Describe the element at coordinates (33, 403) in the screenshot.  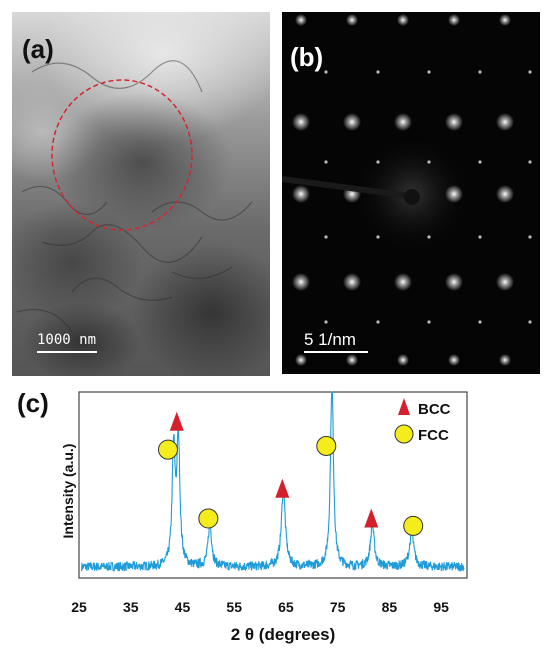
I see `panel-c-label: (c)` at that location.